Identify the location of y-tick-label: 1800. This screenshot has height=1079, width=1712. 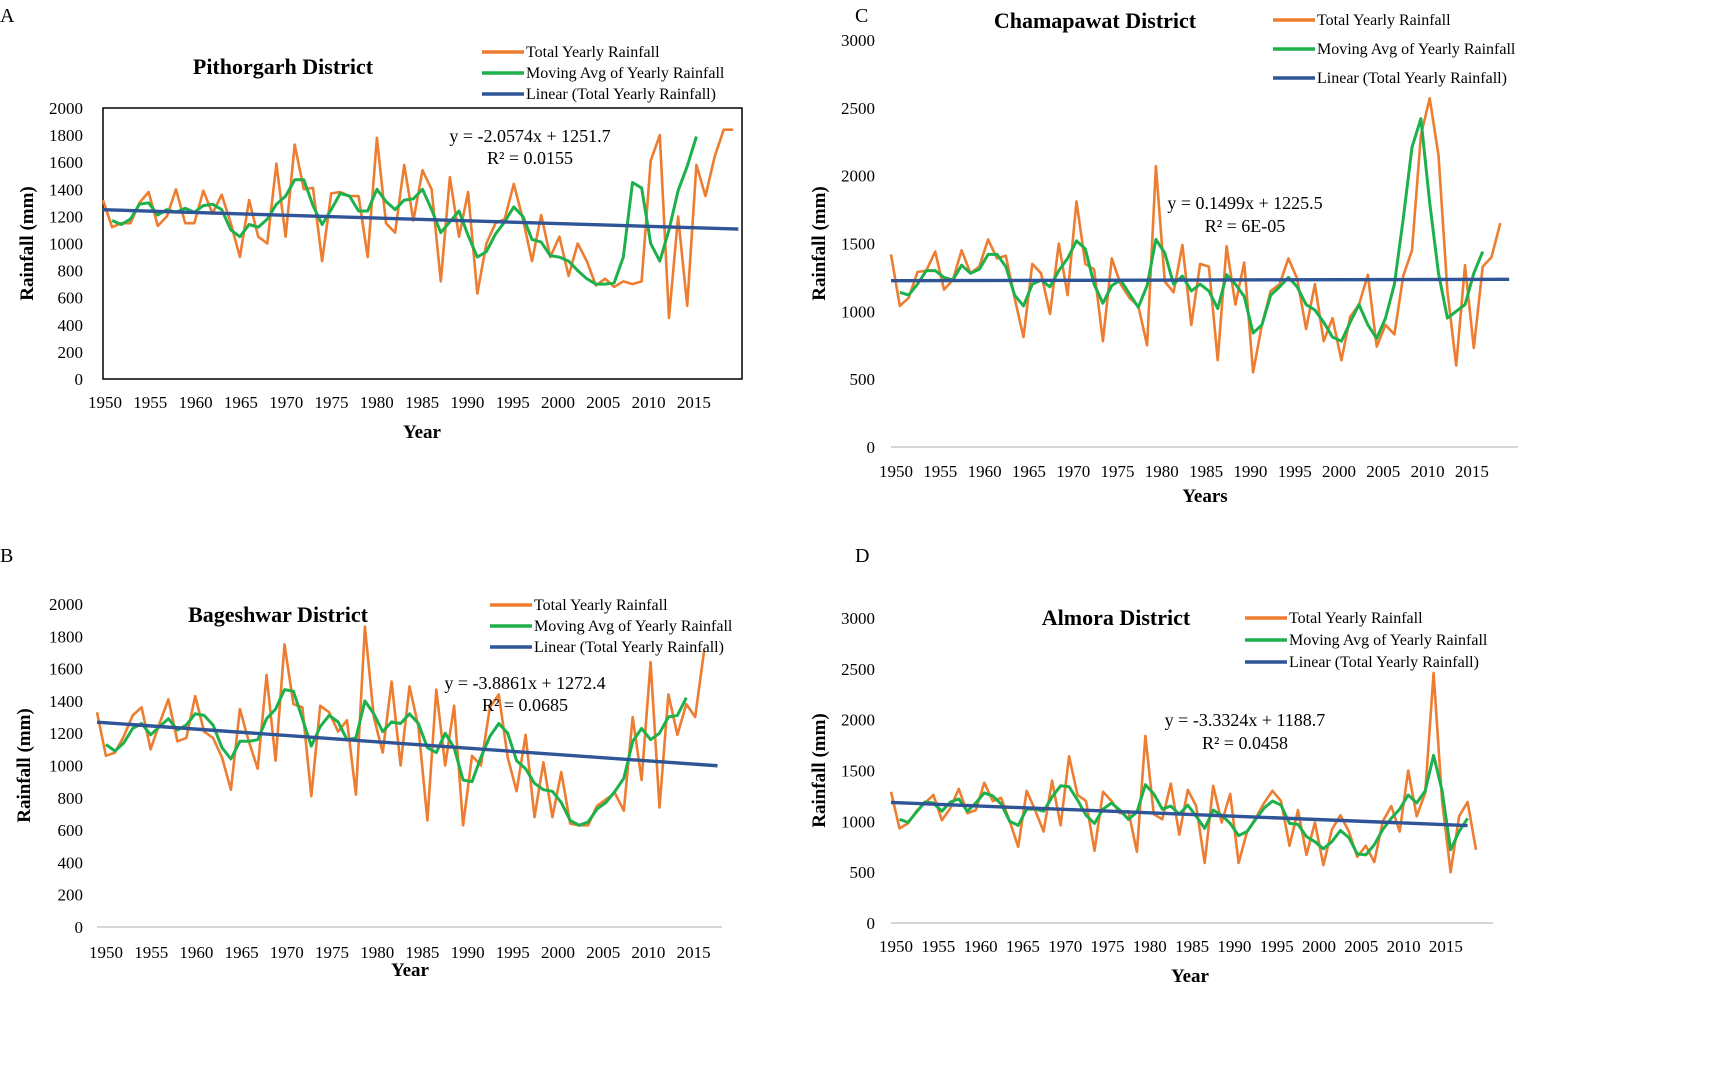
(66, 636).